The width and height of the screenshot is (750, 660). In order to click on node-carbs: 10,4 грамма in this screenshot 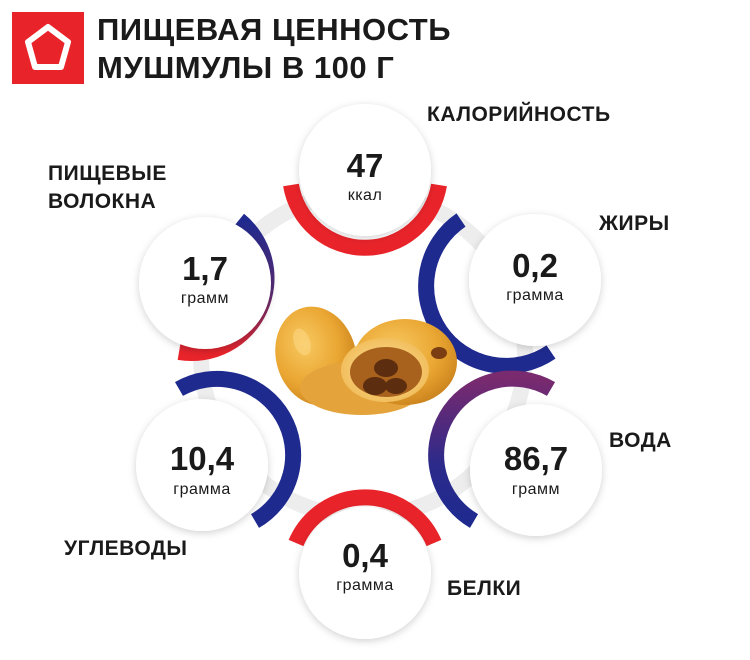, I will do `click(219, 450)`.